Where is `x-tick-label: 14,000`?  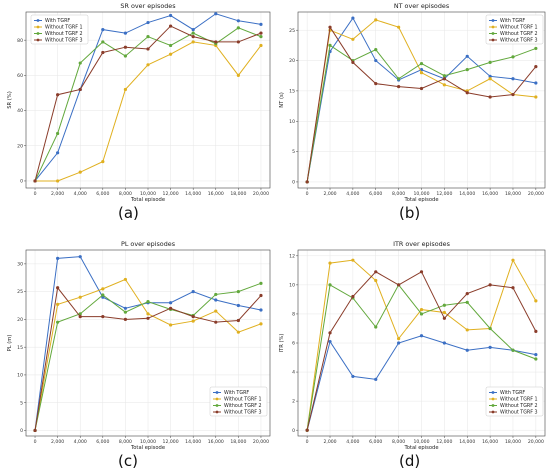 x-tick-label: 14,000 is located at coordinates (193, 442).